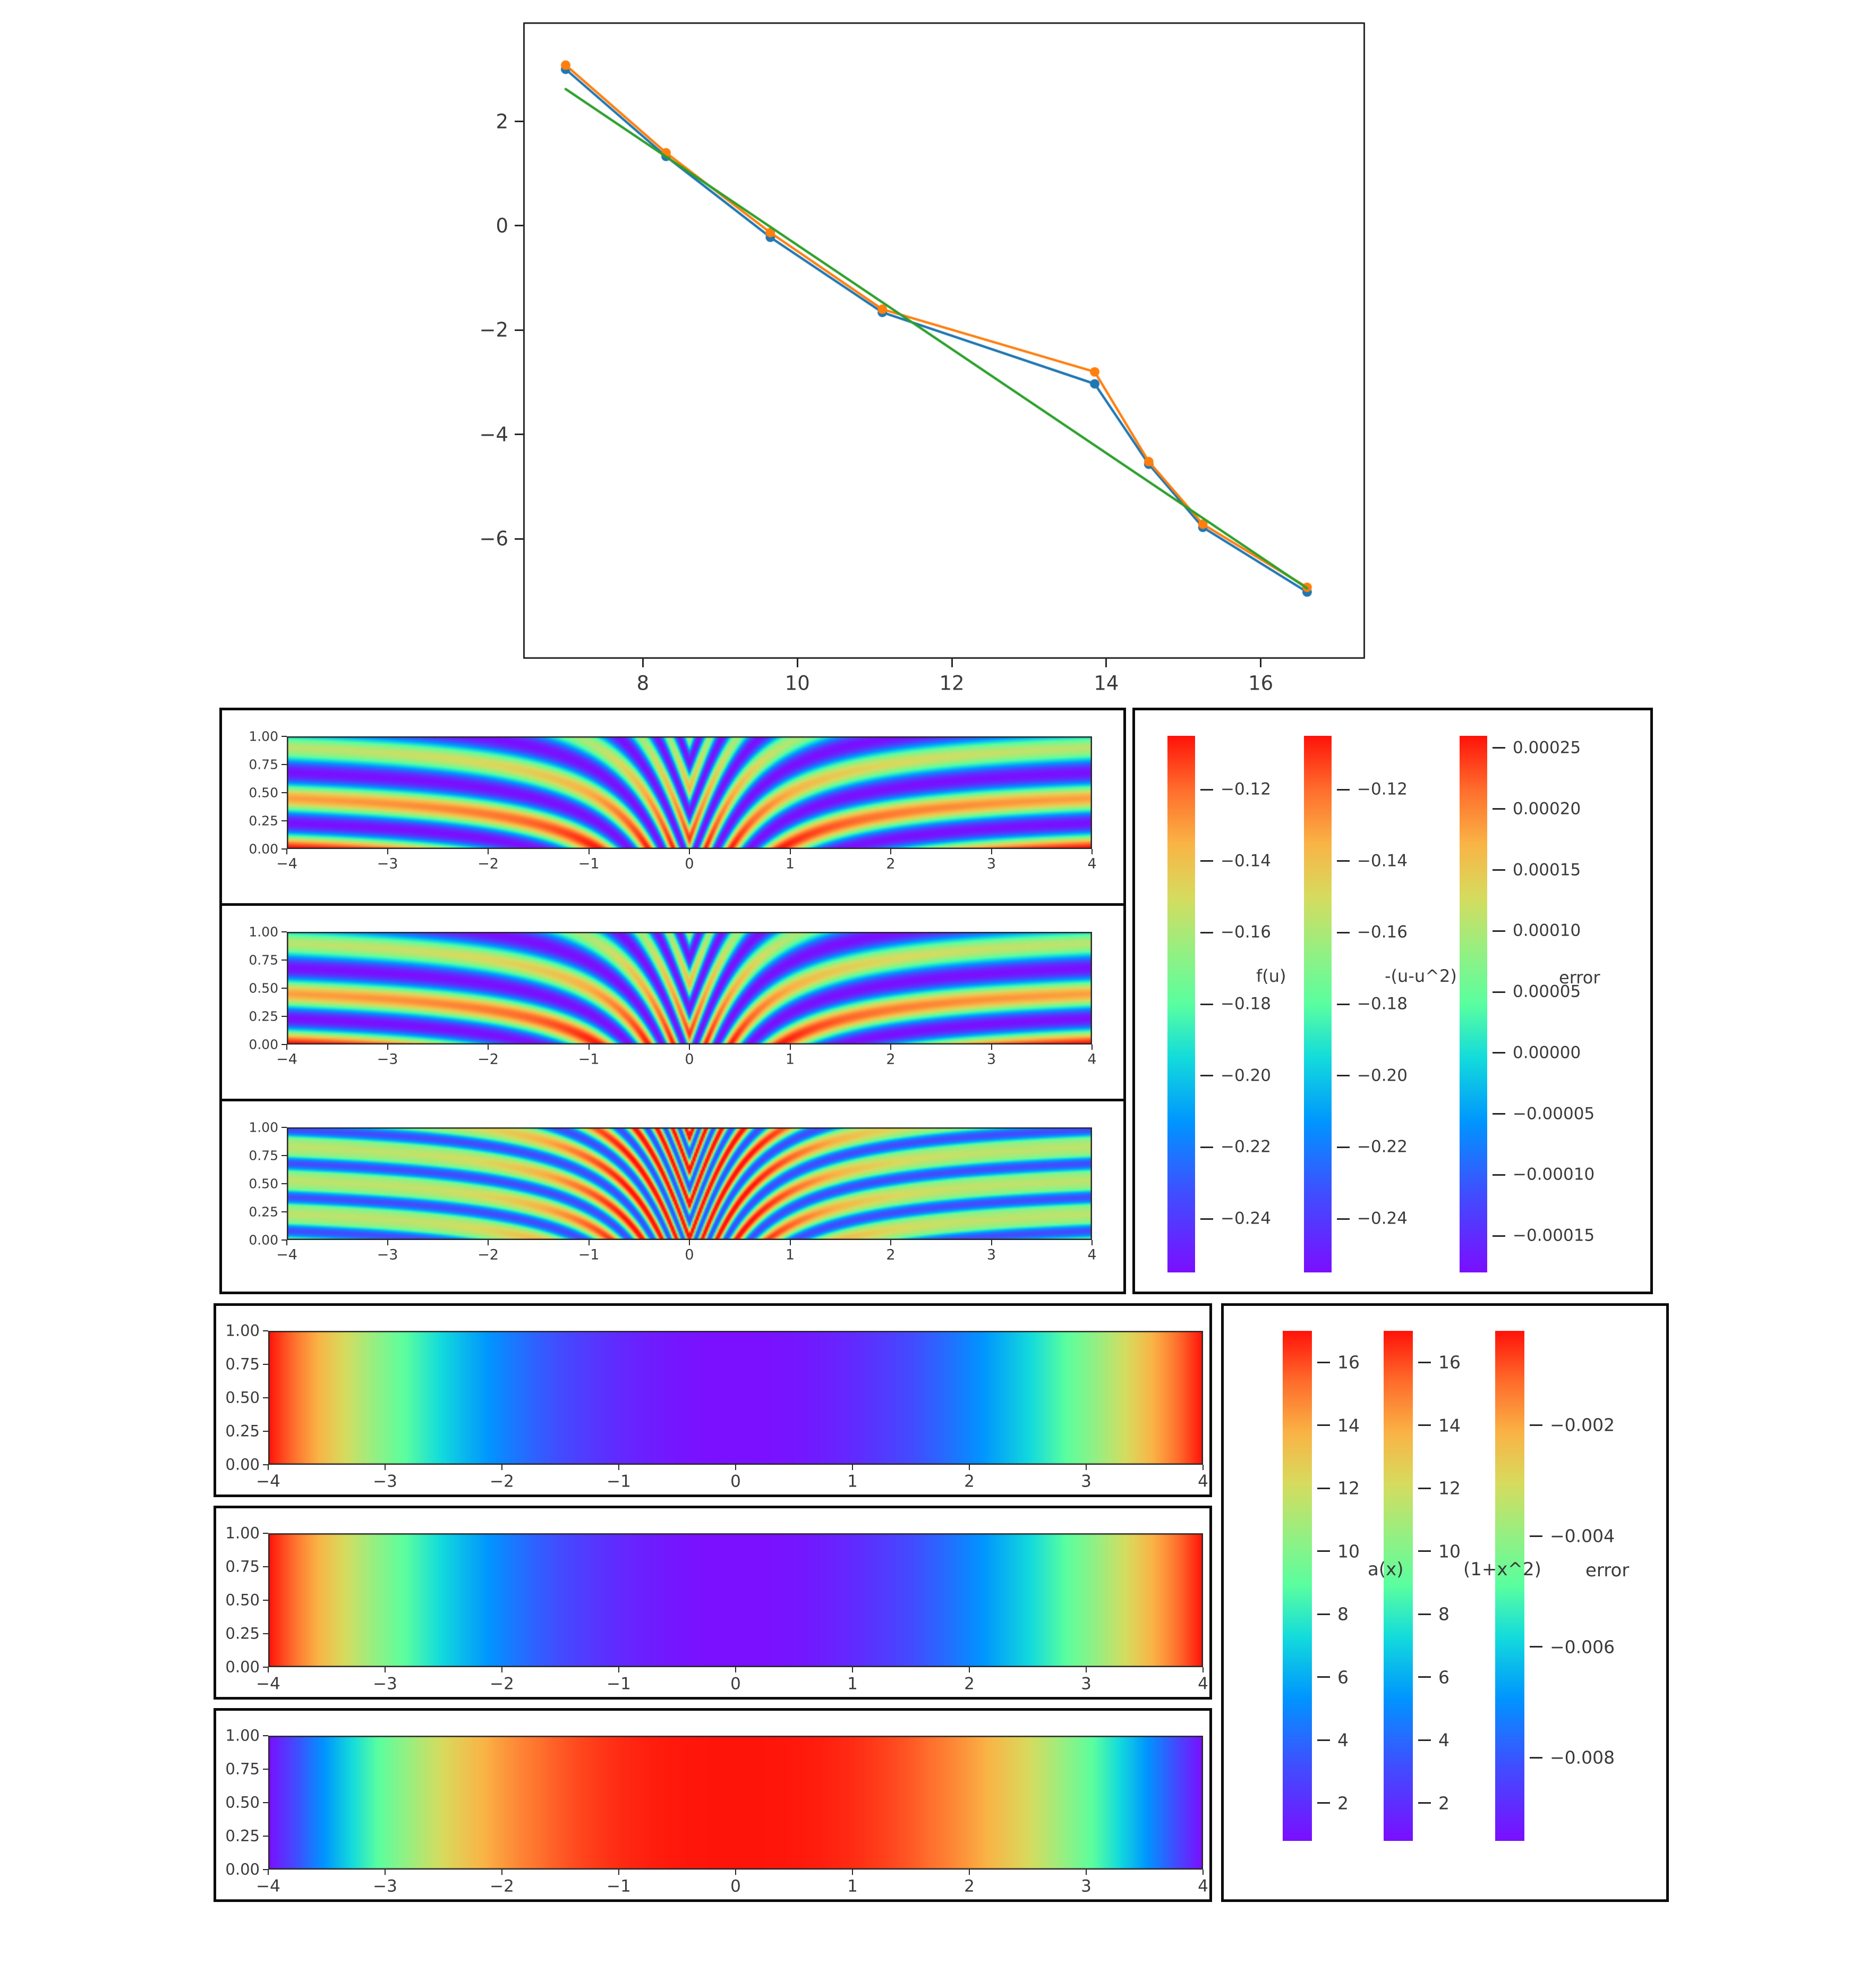 Image resolution: width=1876 pixels, height=1970 pixels. I want to click on colorbar-f-u, so click(1181, 1004).